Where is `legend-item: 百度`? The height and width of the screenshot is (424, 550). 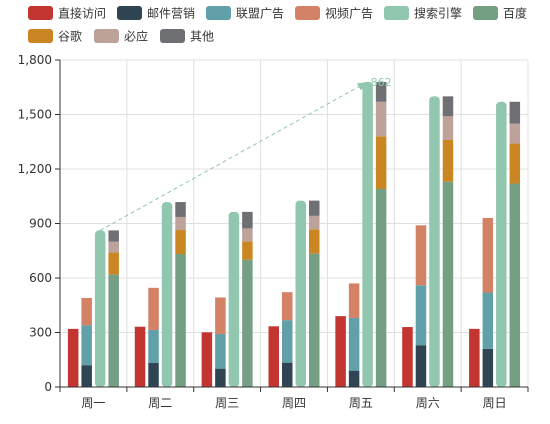
legend-item: 百度 is located at coordinates (500, 13).